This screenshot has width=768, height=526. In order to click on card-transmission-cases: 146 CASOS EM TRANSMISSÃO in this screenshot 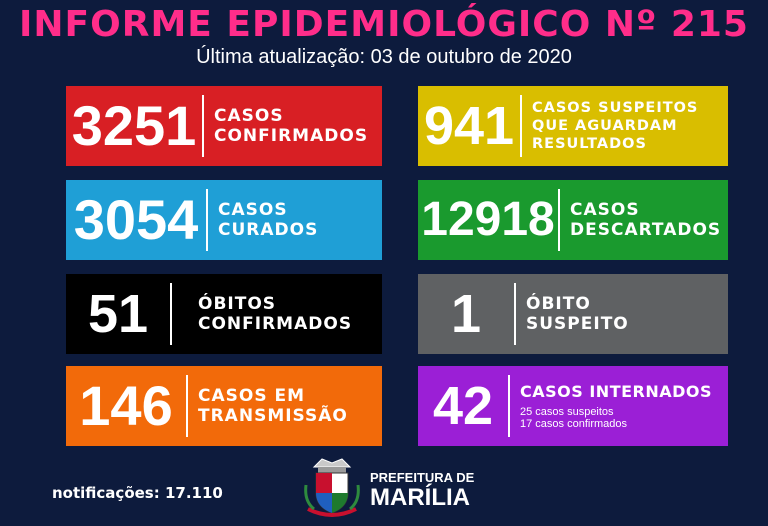, I will do `click(224, 406)`.